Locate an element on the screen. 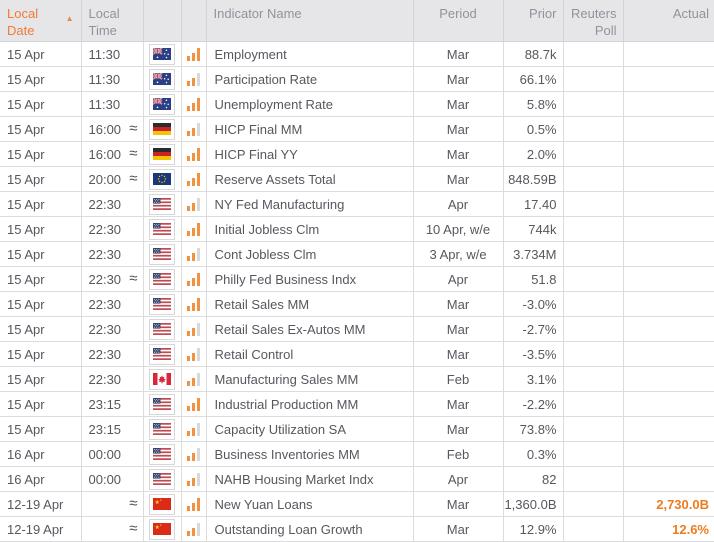  time-label: 23:15 is located at coordinates (105, 429).